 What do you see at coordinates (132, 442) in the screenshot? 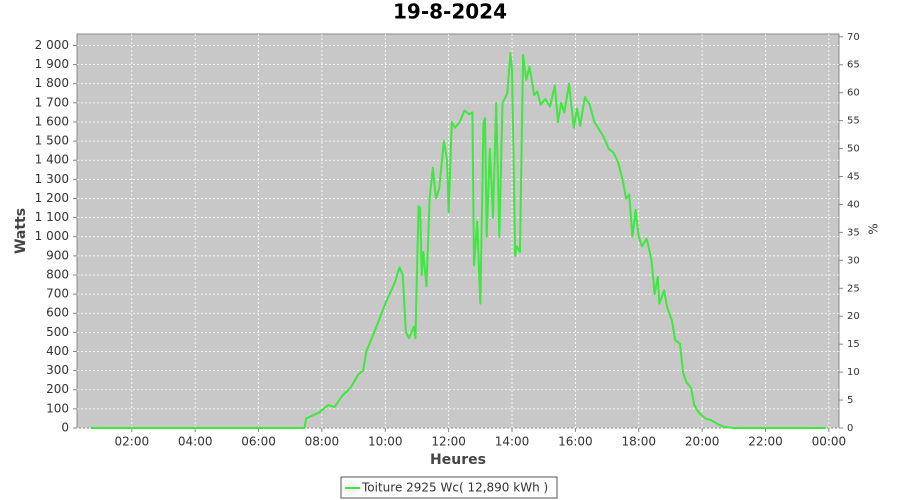
I see `x-tick-label: 02:00` at bounding box center [132, 442].